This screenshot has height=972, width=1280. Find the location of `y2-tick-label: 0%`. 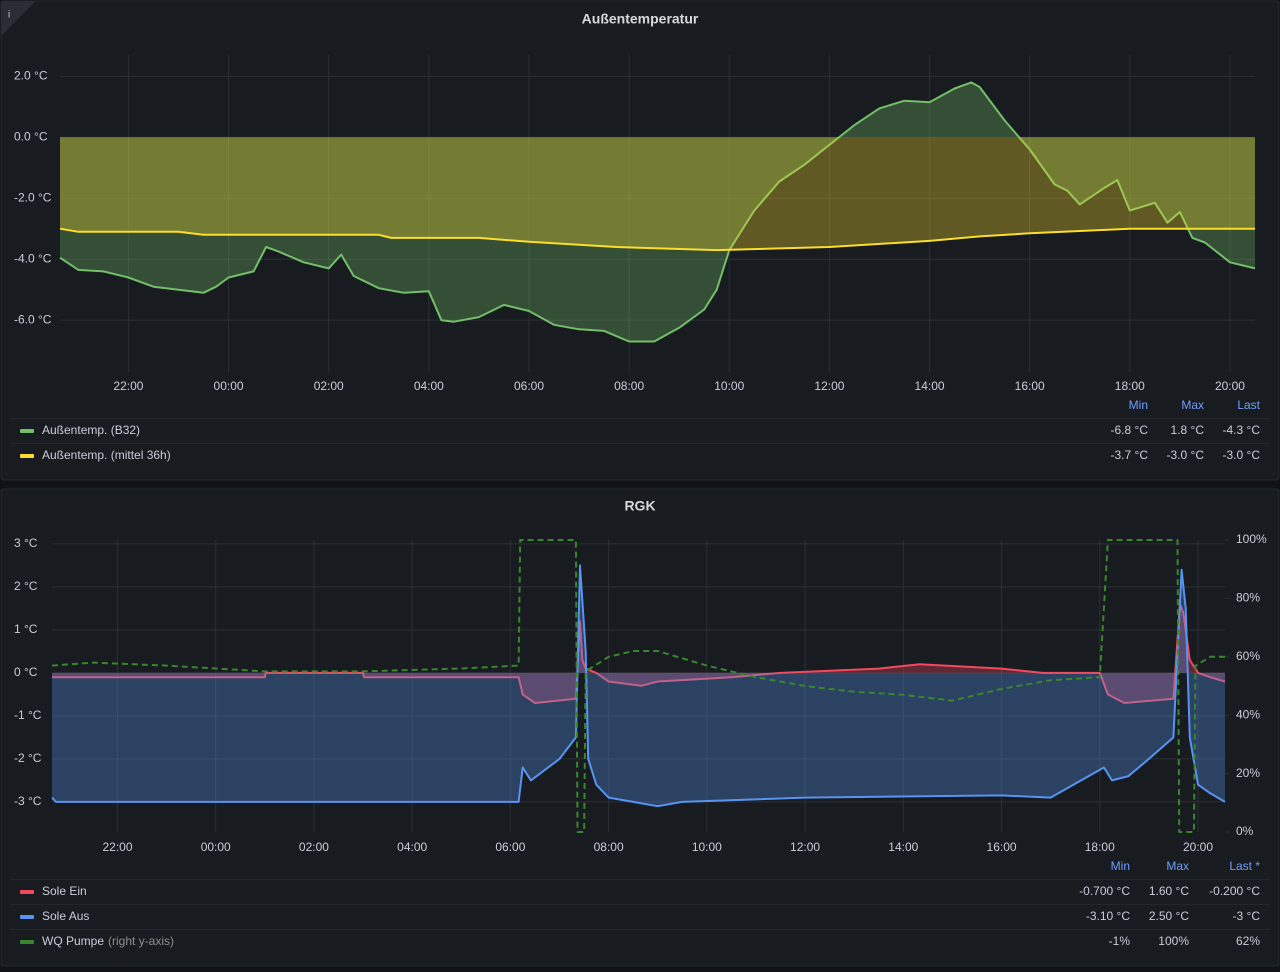

y2-tick-label: 0% is located at coordinates (1245, 831).